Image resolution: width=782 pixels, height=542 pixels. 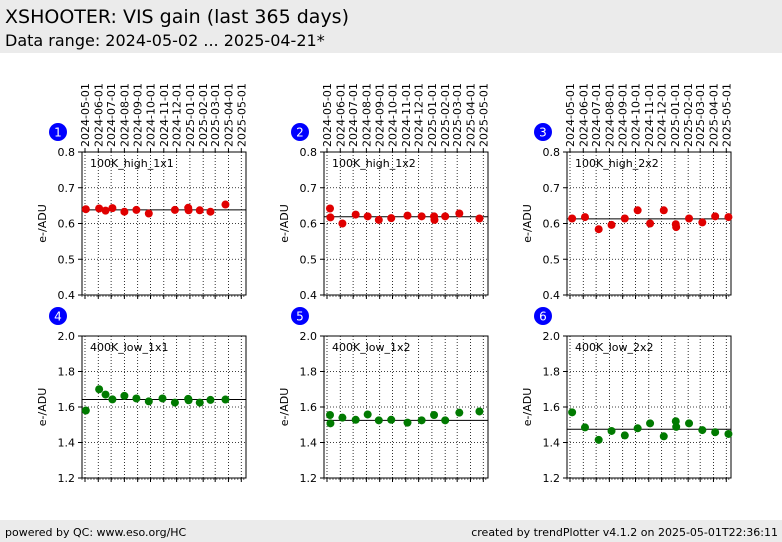 What do you see at coordinates (609, 115) in the screenshot?
I see `x-tick-label: 2024-08-01` at bounding box center [609, 115].